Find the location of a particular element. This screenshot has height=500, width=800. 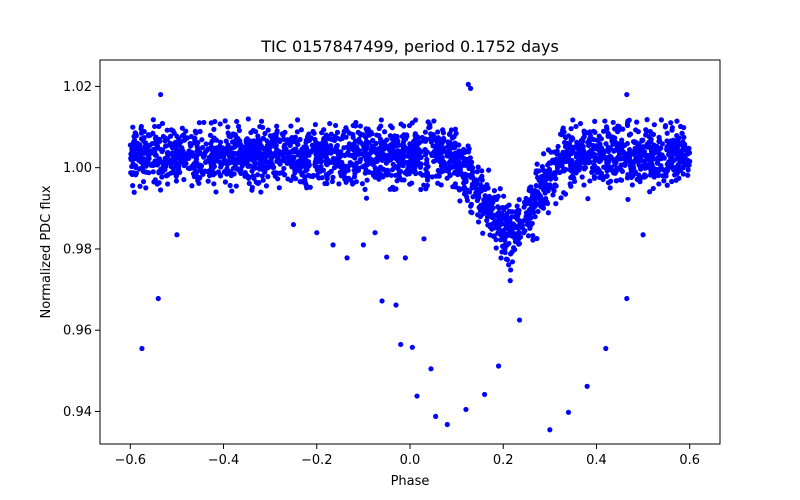

y-axis-label: Normalized PDC flux is located at coordinates (46, 251).